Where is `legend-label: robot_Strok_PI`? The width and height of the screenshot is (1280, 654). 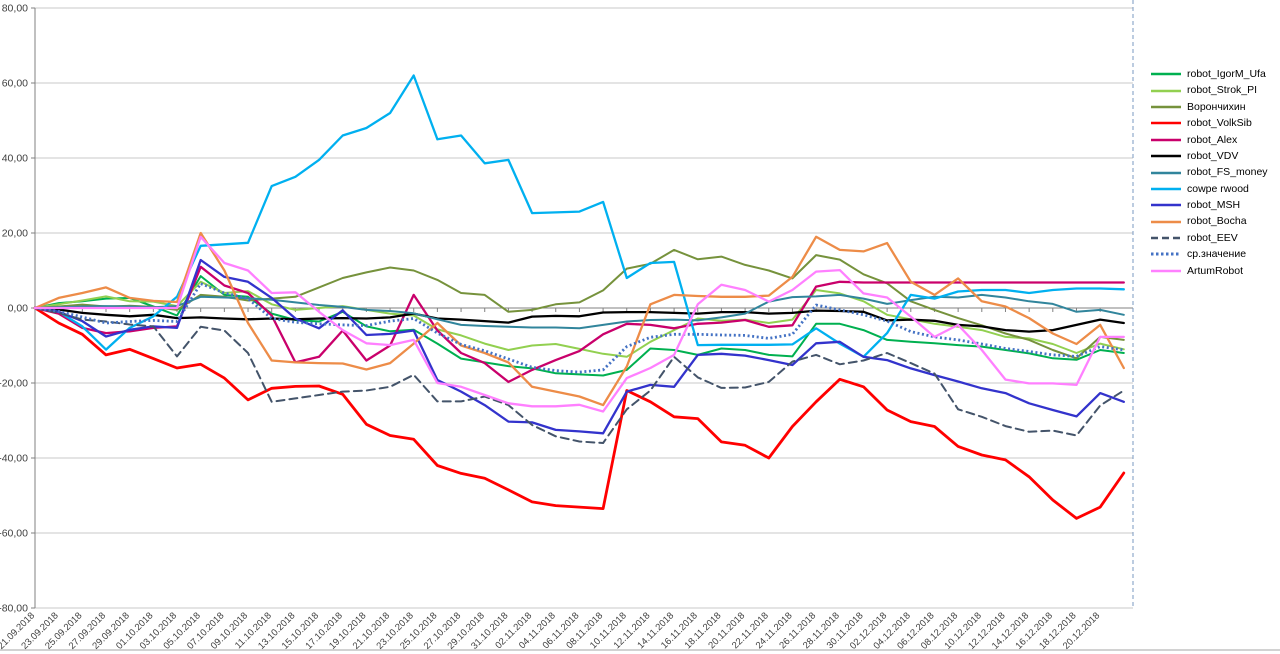
legend-label: robot_Strok_PI is located at coordinates (1222, 90).